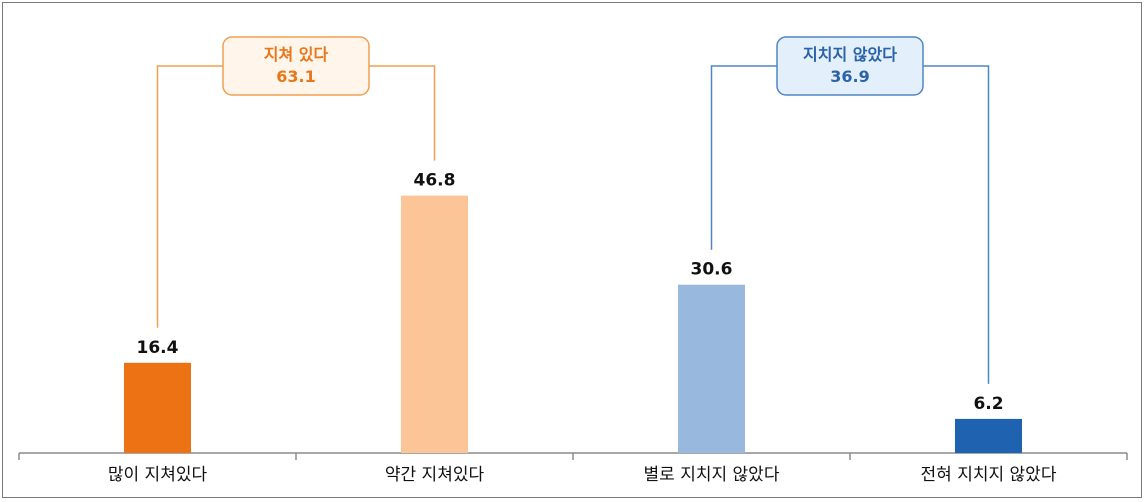 The width and height of the screenshot is (1146, 502). What do you see at coordinates (582, 475) in the screenshot?
I see `category-labels: 많이 지쳐있다 약간 지쳐있다 별로 지치지 않았다 전혀 지치지 않았다` at bounding box center [582, 475].